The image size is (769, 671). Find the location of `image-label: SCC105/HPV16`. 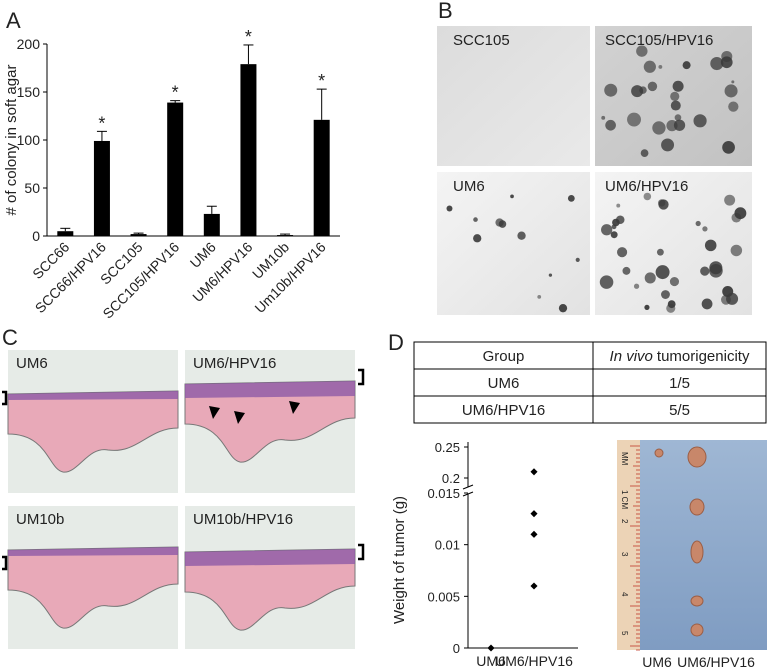

image-label: SCC105/HPV16 is located at coordinates (659, 40).